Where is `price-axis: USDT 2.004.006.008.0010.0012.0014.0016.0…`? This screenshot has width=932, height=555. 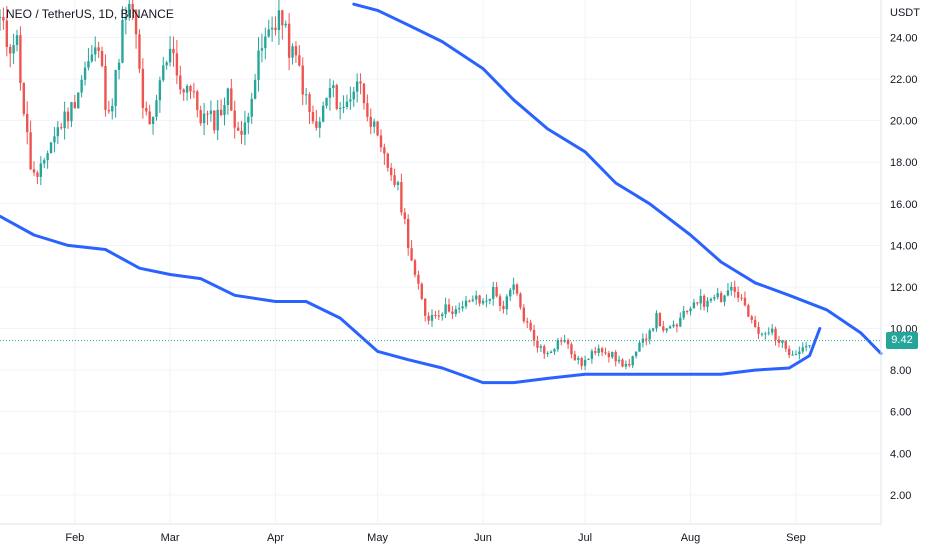
price-axis: USDT 2.004.006.008.0010.0012.0014.0016.0… is located at coordinates (905, 254).